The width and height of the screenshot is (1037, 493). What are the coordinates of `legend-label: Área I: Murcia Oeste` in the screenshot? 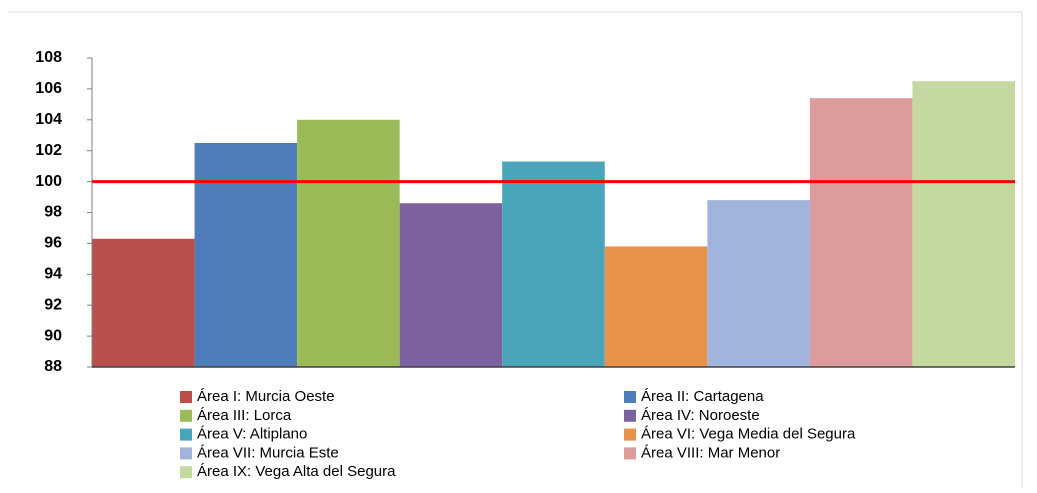 It's located at (266, 396).